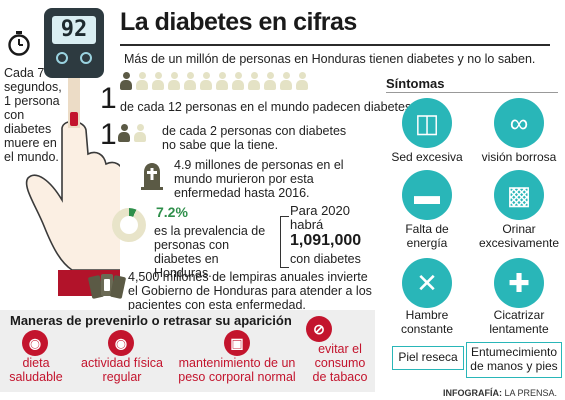  Describe the element at coordinates (237, 370) in the screenshot. I see `prevention-label-weight: mantenimiento de un peso corporal normal` at that location.